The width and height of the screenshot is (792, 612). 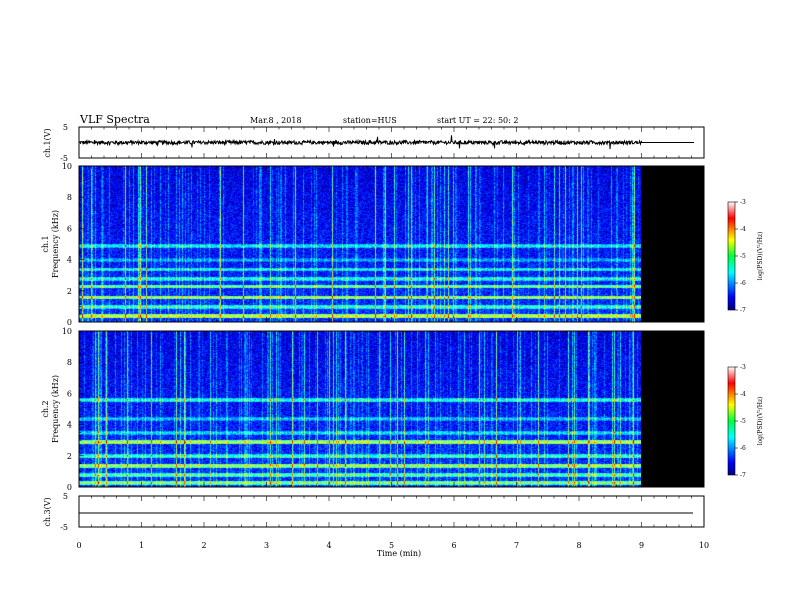 What do you see at coordinates (45, 408) in the screenshot?
I see `ch2-ylabel-channel: ch.2` at bounding box center [45, 408].